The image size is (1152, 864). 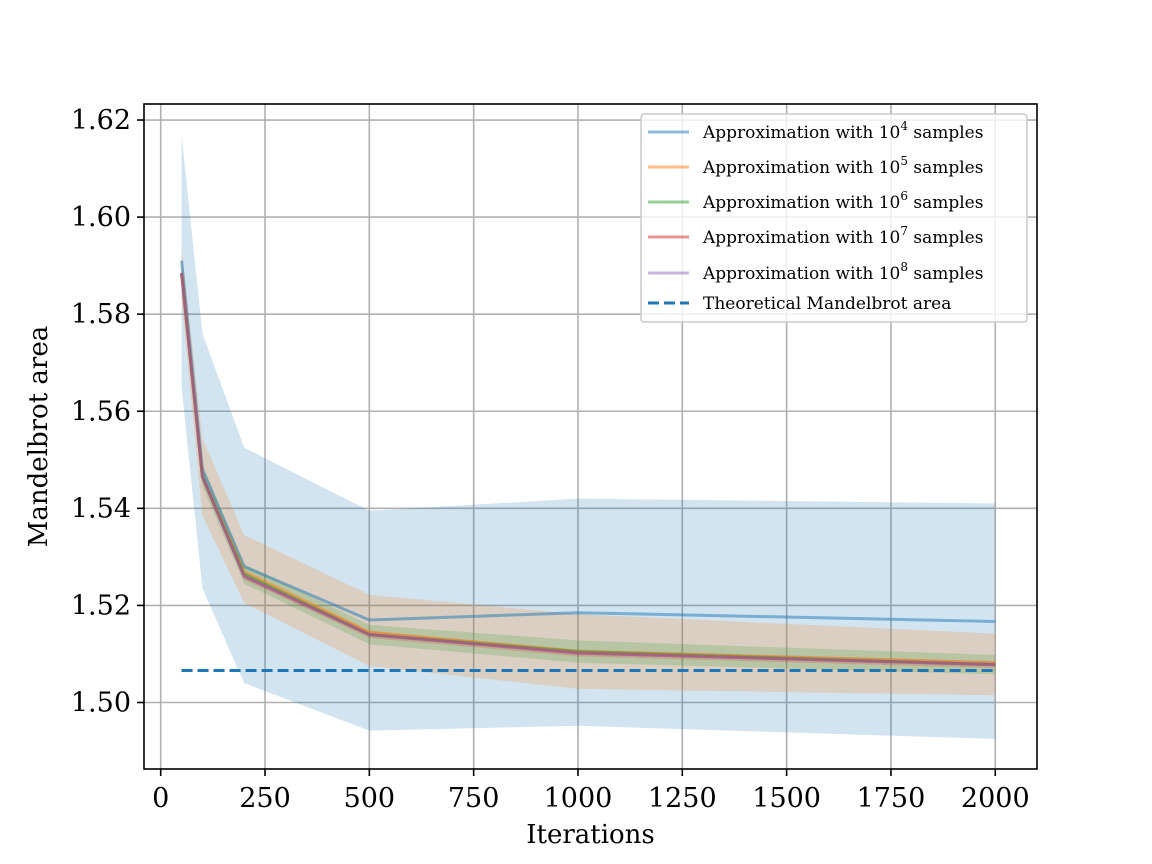 I want to click on x-tick-label: 250, so click(x=265, y=798).